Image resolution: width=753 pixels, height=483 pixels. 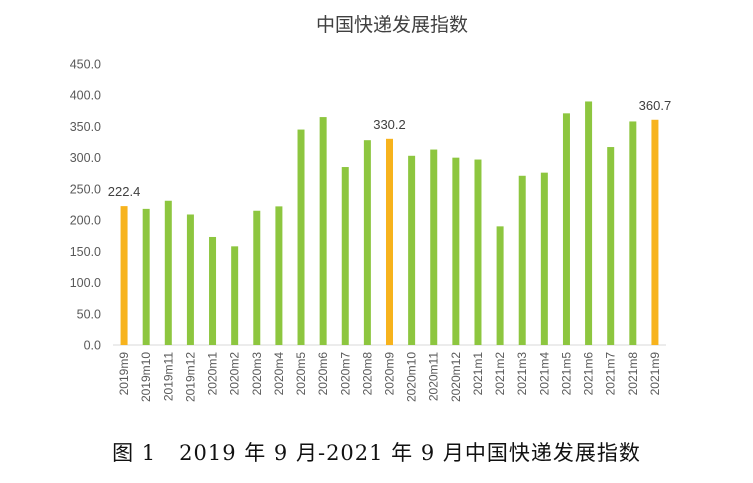 I want to click on x-tick-label: 2020m5, so click(x=301, y=374).